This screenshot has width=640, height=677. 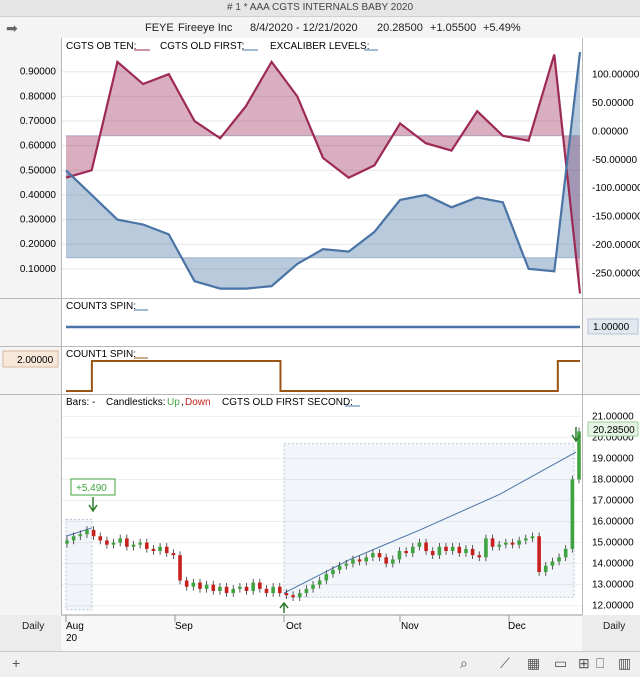 I want to click on legend-count3-spin: COUNT3 SPIN:, so click(x=101, y=306).